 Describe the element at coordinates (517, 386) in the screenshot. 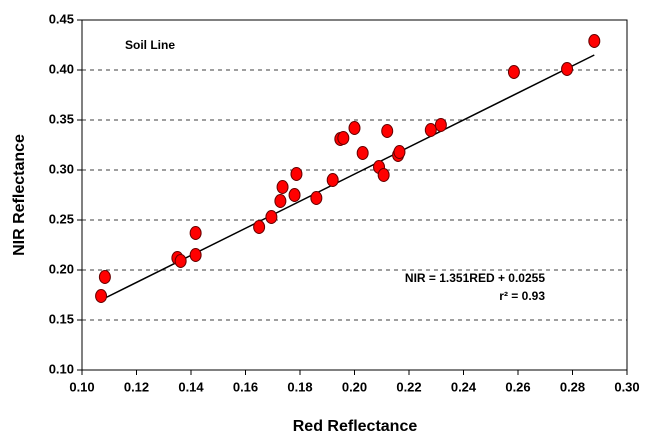

I see `x-tick-label: 0.26` at that location.